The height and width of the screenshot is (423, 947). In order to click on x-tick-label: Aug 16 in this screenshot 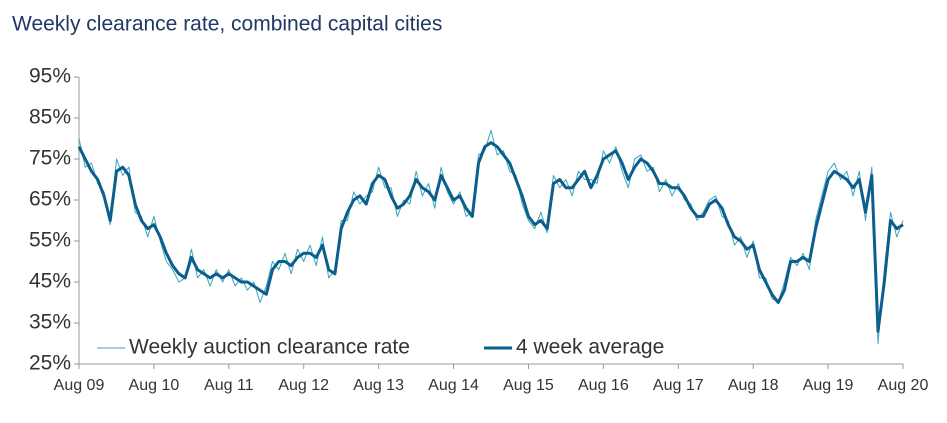, I will do `click(603, 385)`.